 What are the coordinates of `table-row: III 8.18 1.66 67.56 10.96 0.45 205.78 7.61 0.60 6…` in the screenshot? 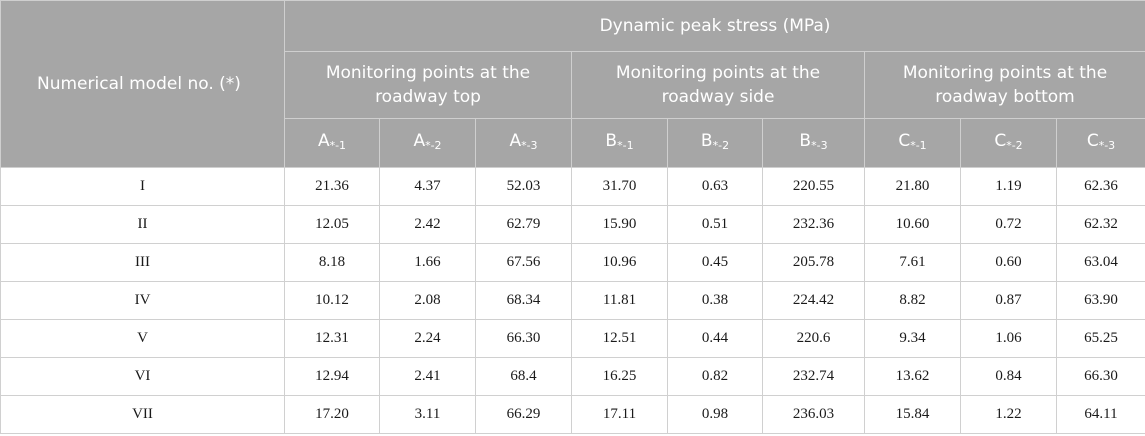 It's located at (572, 262).